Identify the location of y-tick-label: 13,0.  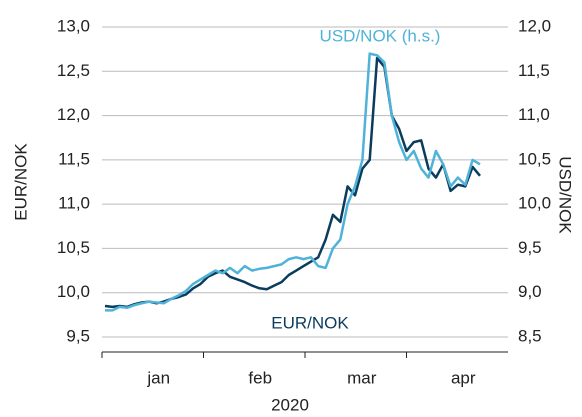
(73, 25).